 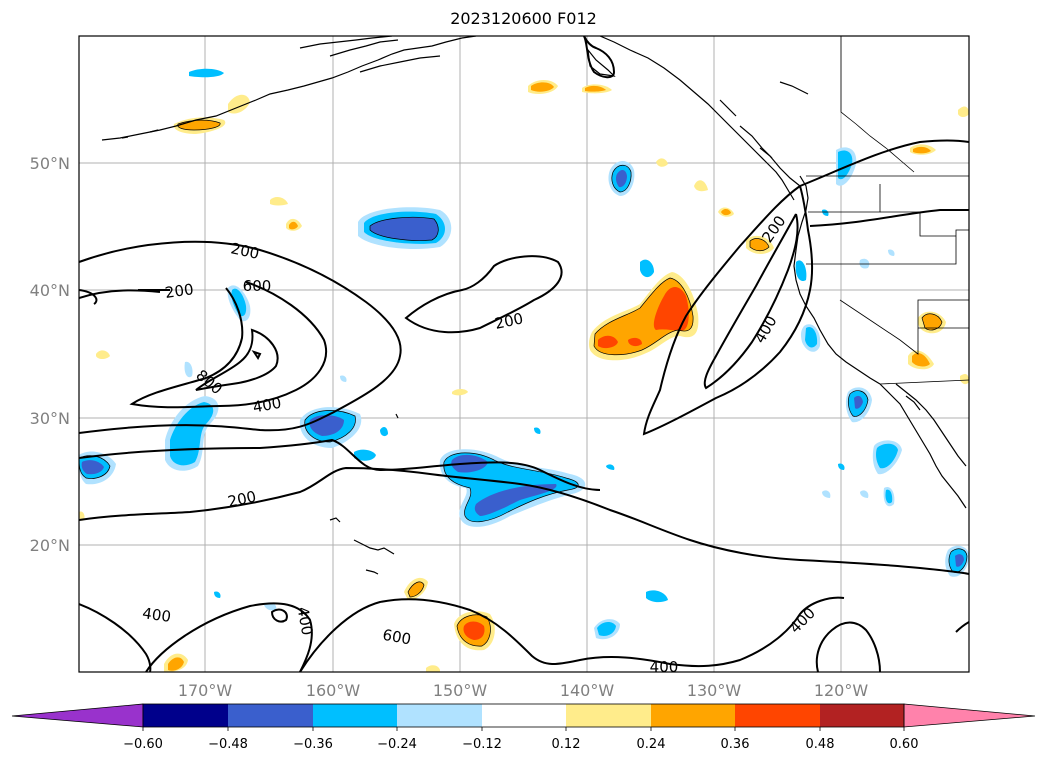 What do you see at coordinates (333, 690) in the screenshot?
I see `lon-label: 160°W` at bounding box center [333, 690].